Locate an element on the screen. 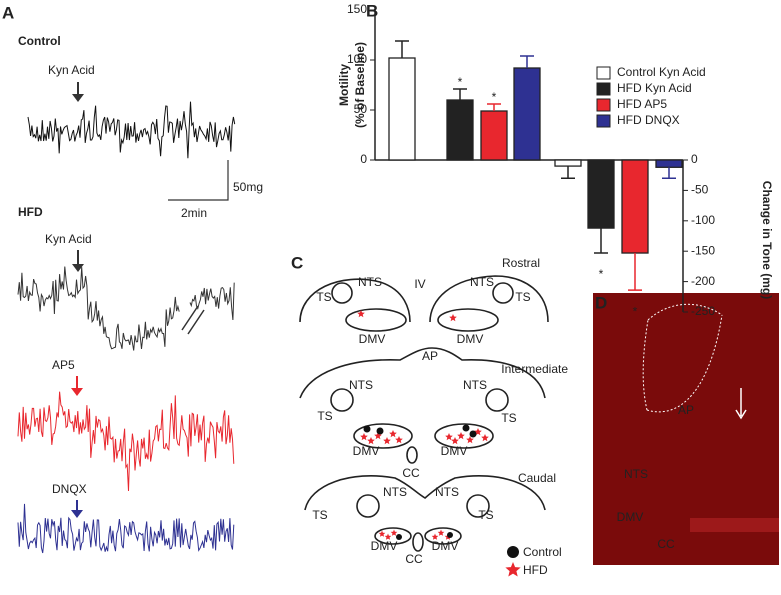  panel-label: B is located at coordinates (372, 10).